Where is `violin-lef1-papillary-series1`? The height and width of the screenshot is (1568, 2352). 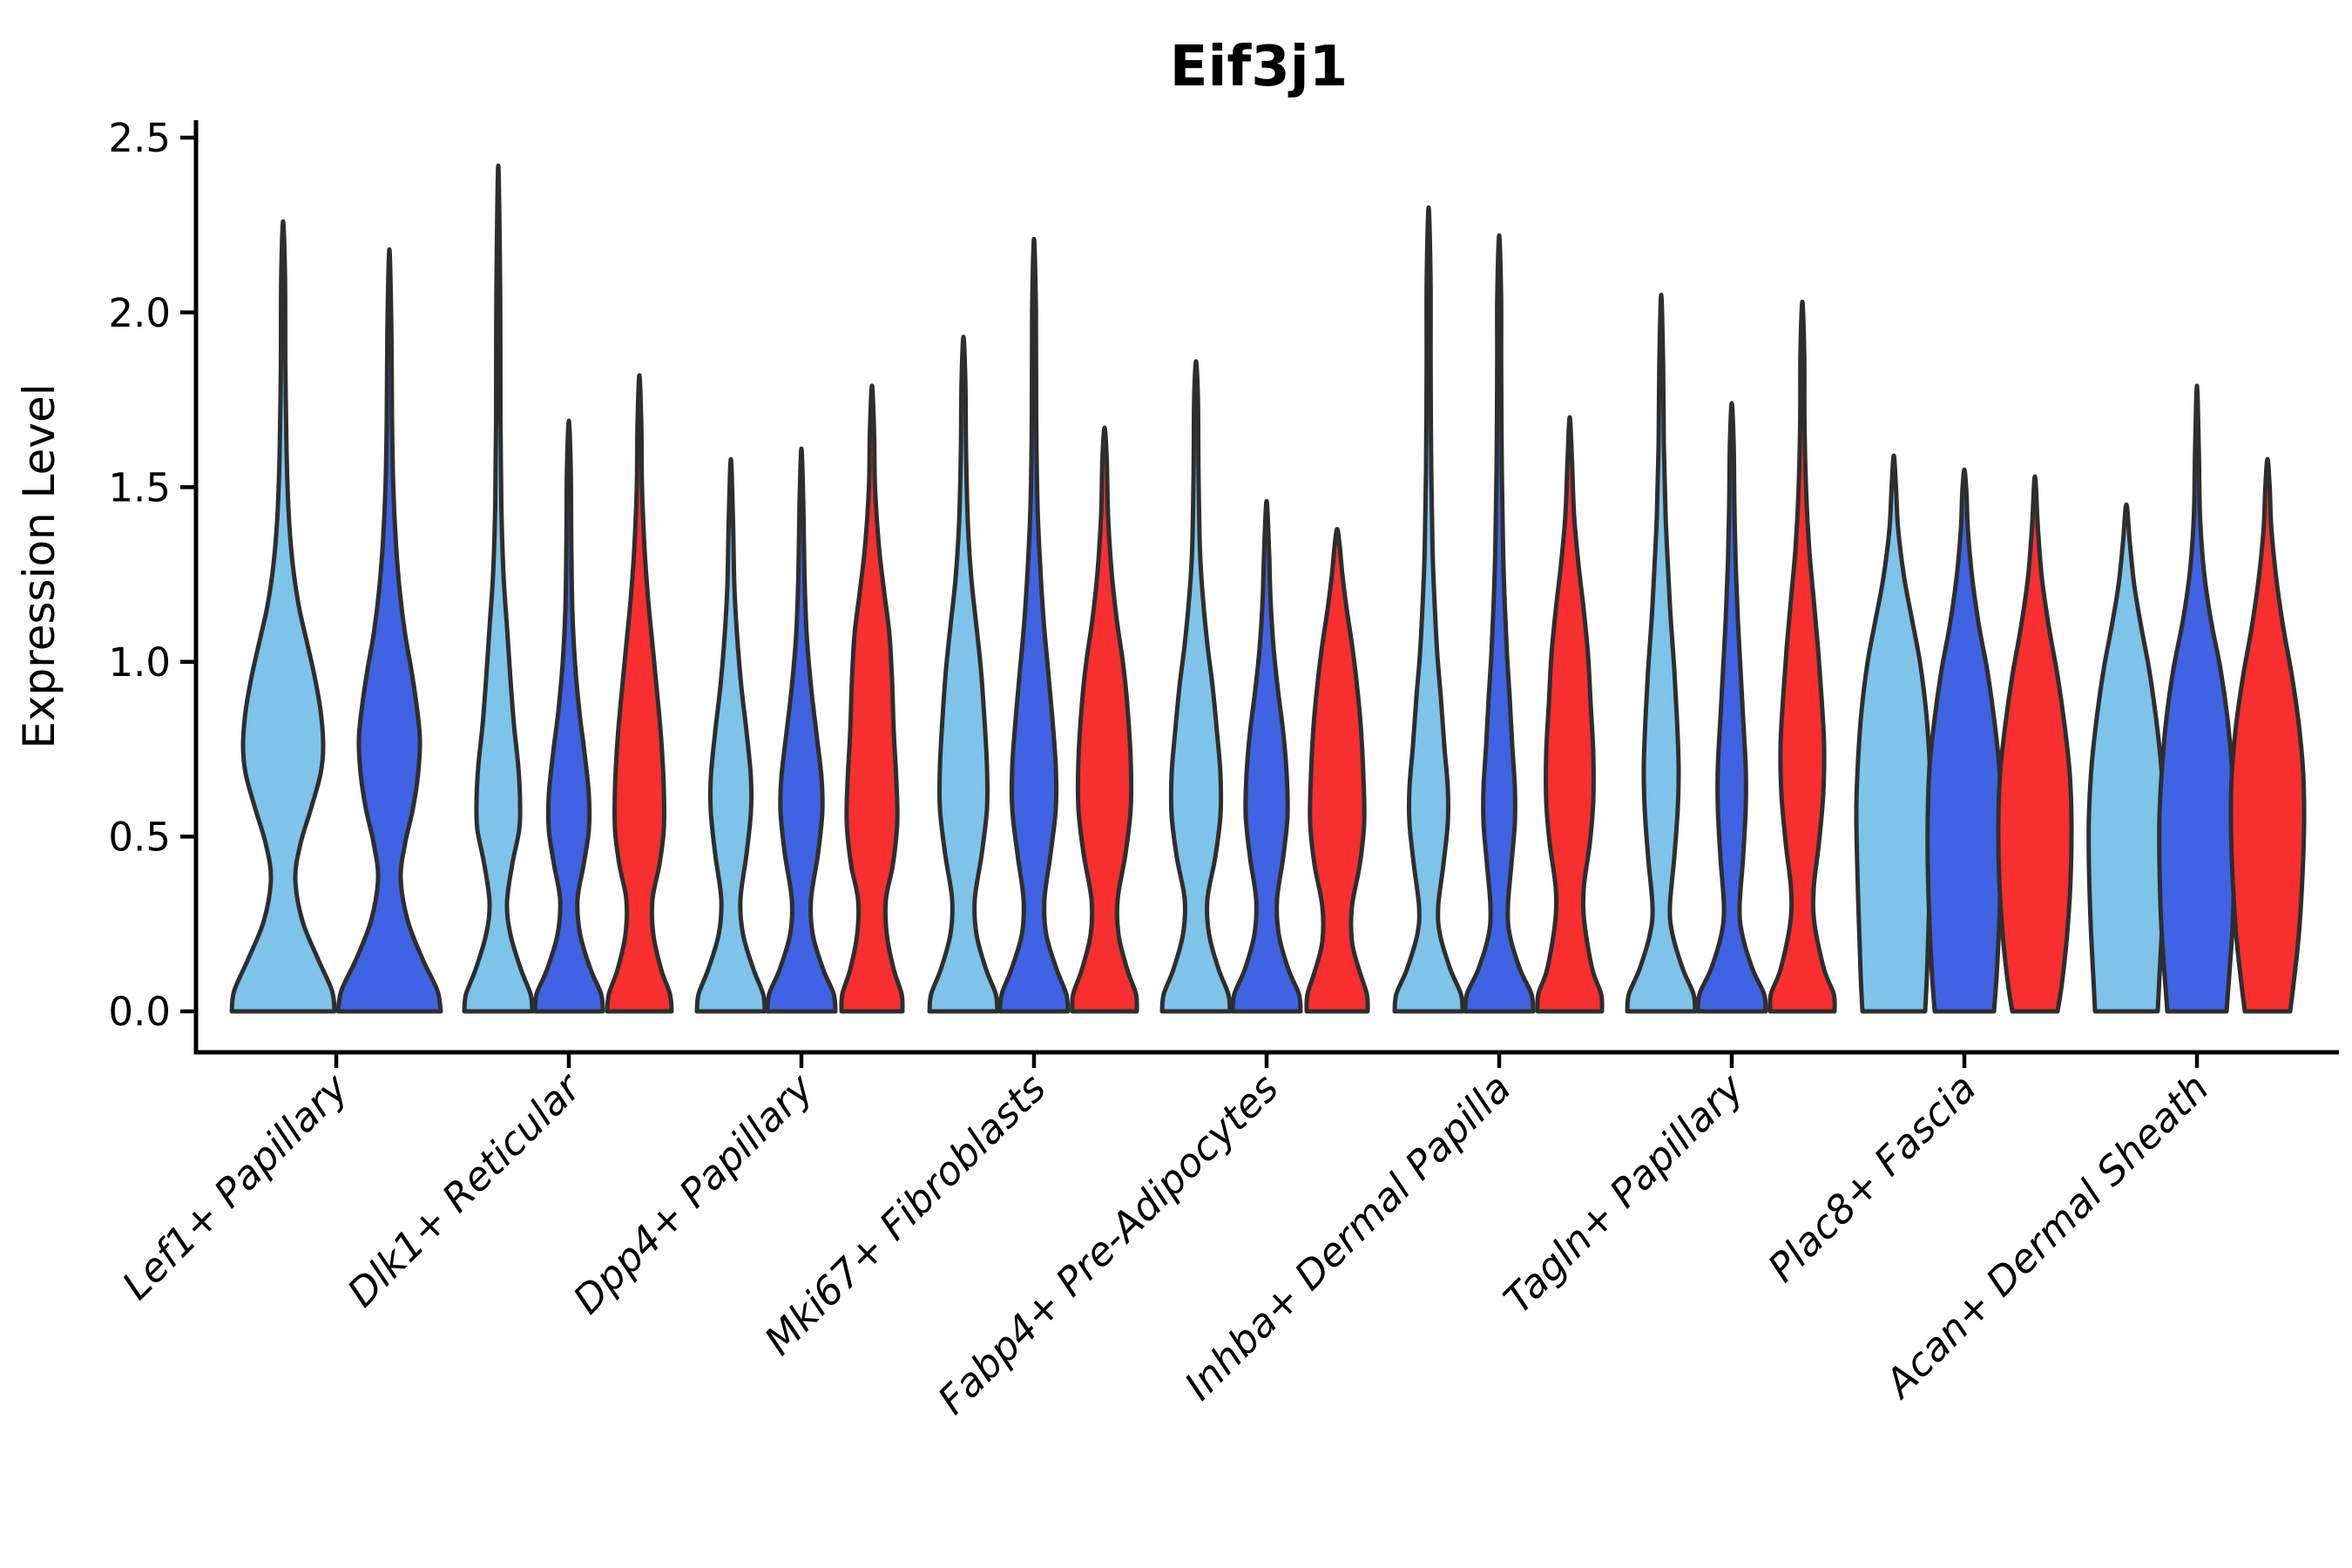
violin-lef1-papillary-series1 is located at coordinates (389, 630).